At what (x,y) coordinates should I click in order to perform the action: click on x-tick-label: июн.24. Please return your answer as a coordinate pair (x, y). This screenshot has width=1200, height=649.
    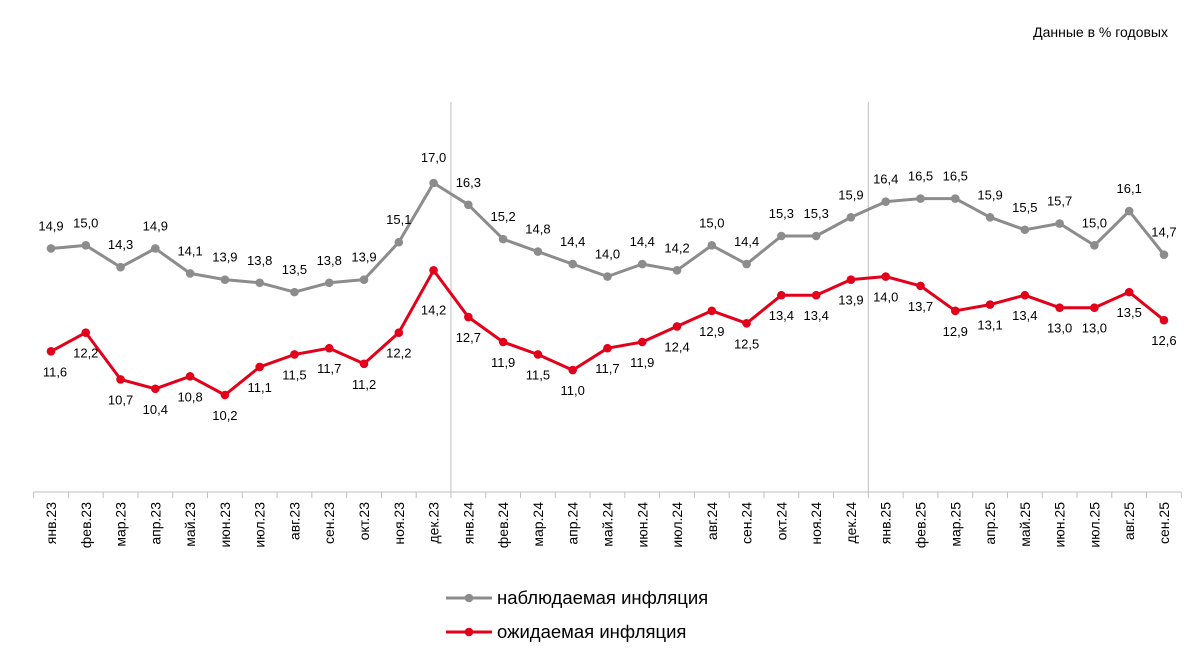
    Looking at the image, I should click on (642, 525).